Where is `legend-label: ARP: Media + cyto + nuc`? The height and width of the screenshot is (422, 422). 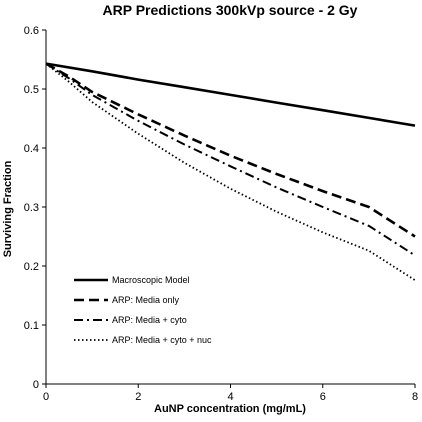 legend-label: ARP: Media + cyto + nuc is located at coordinates (162, 340).